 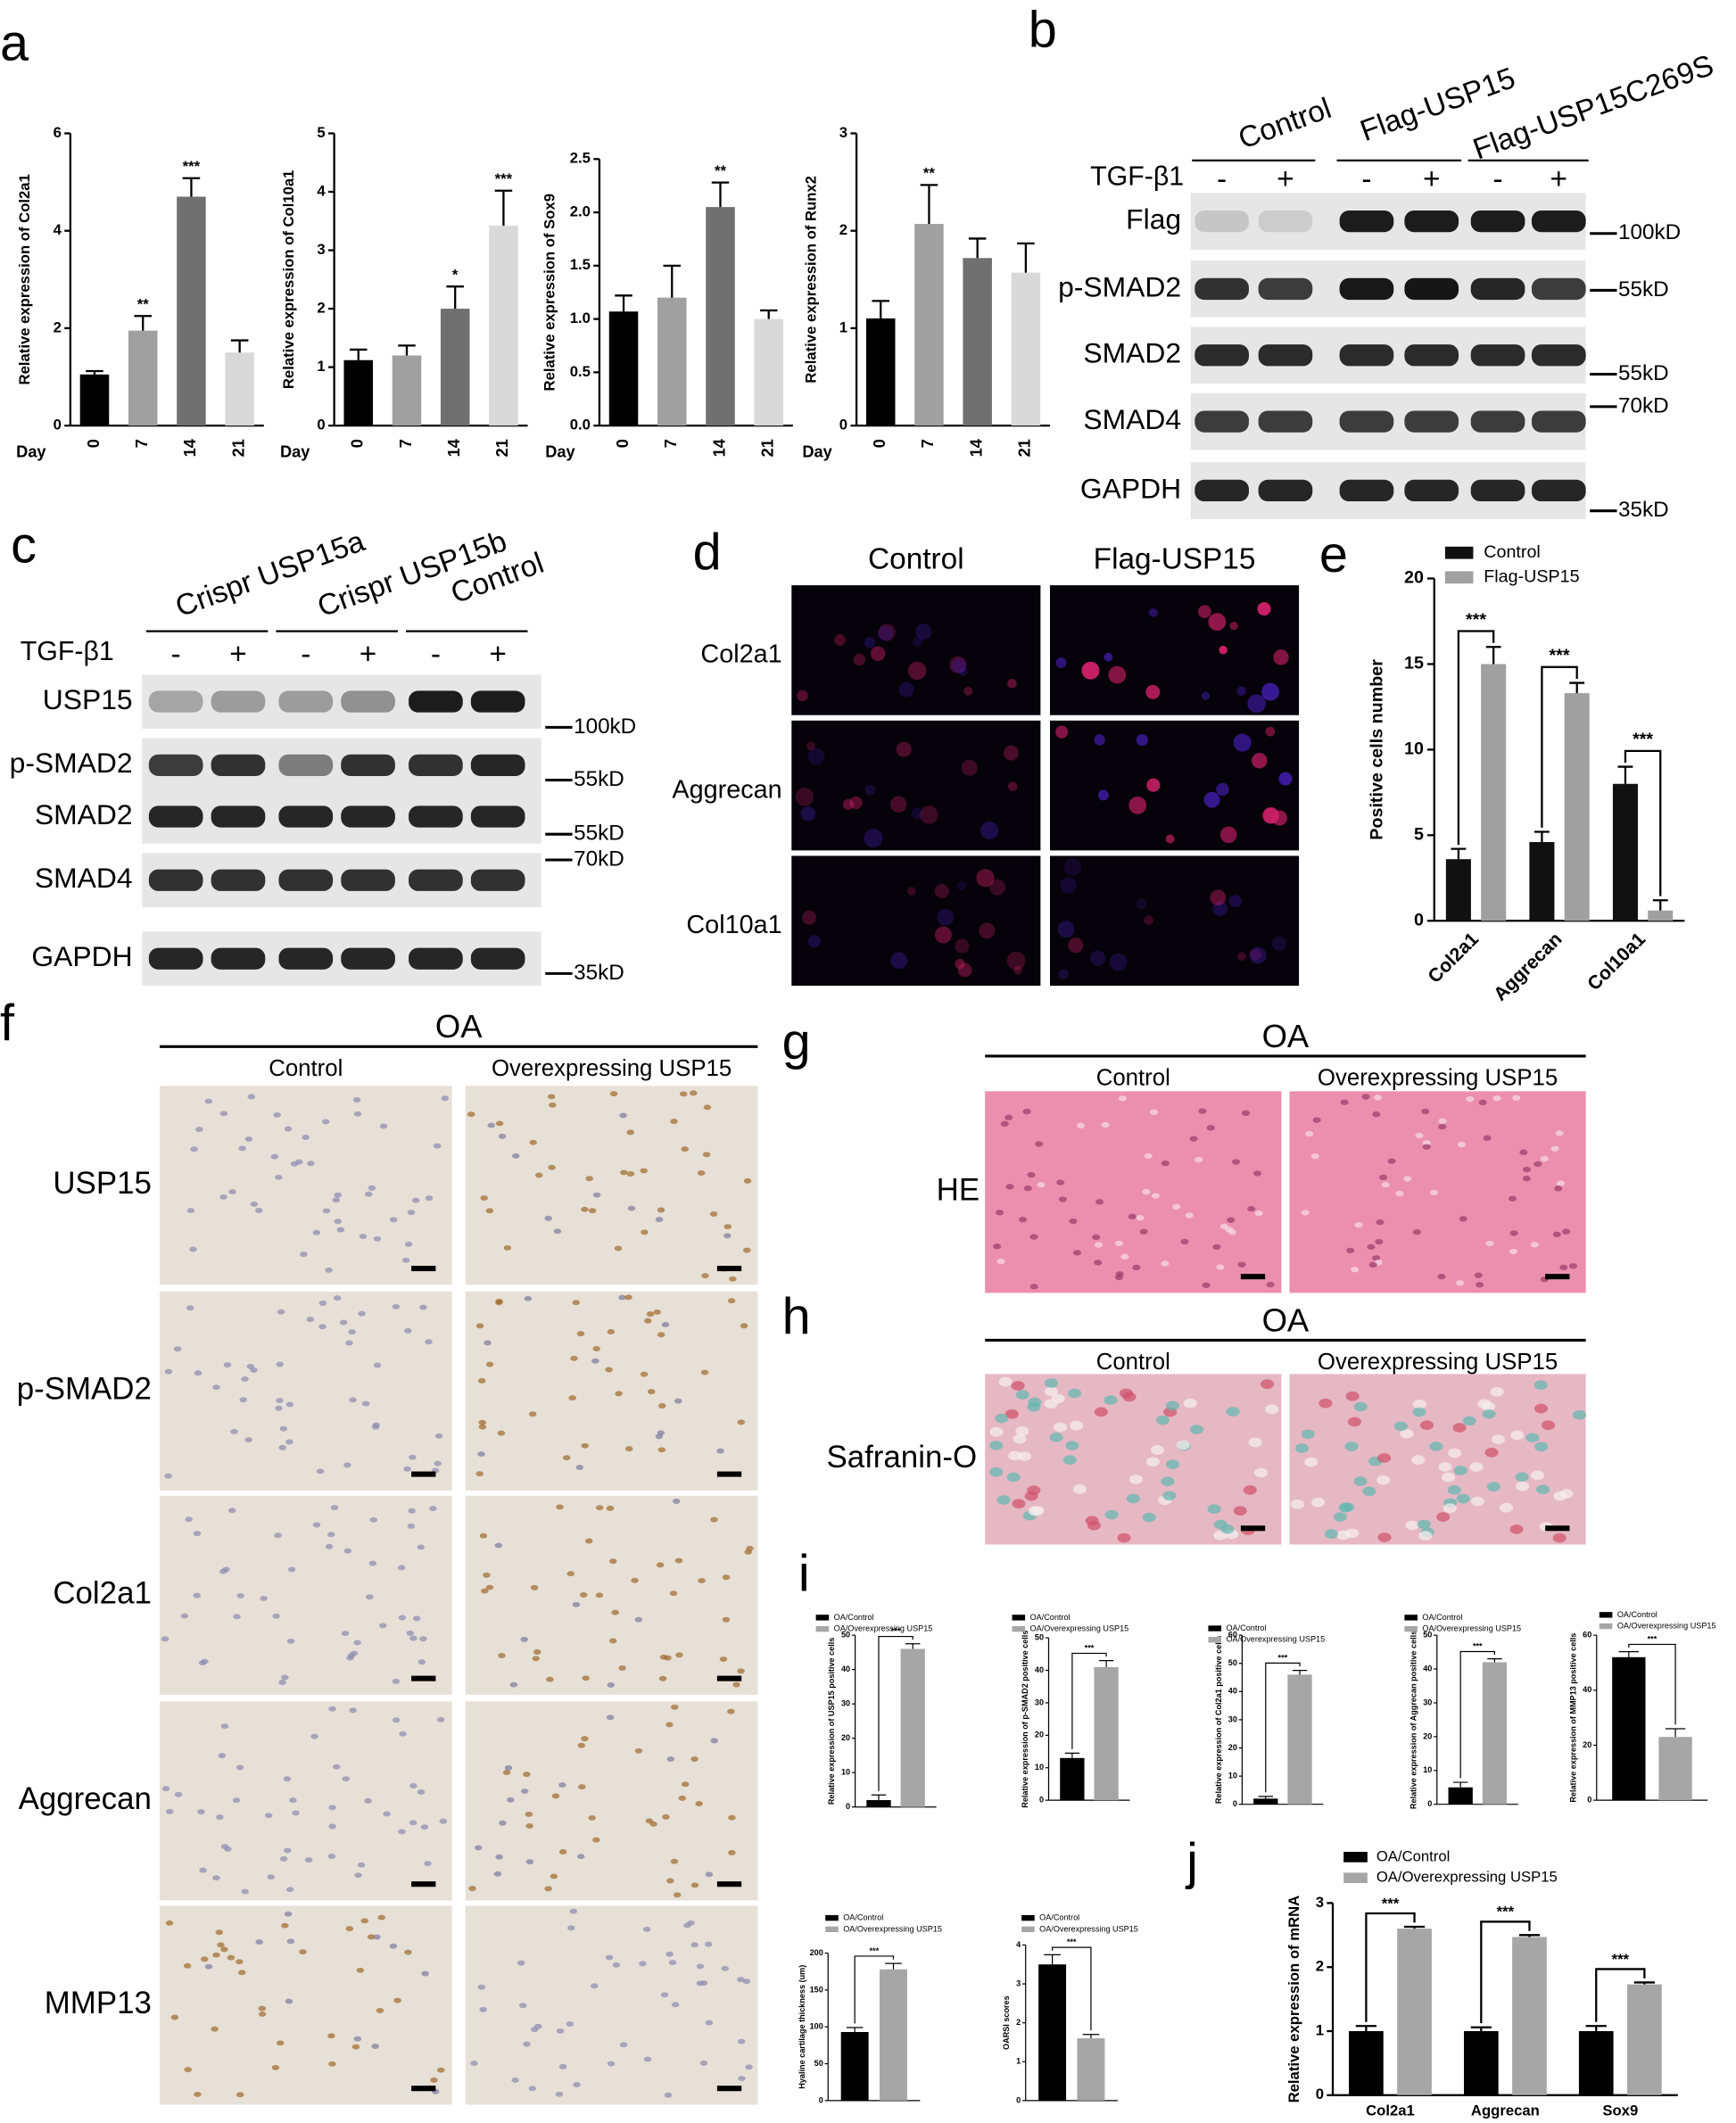 What do you see at coordinates (1643, 405) in the screenshot?
I see `marker-label: 70kD` at bounding box center [1643, 405].